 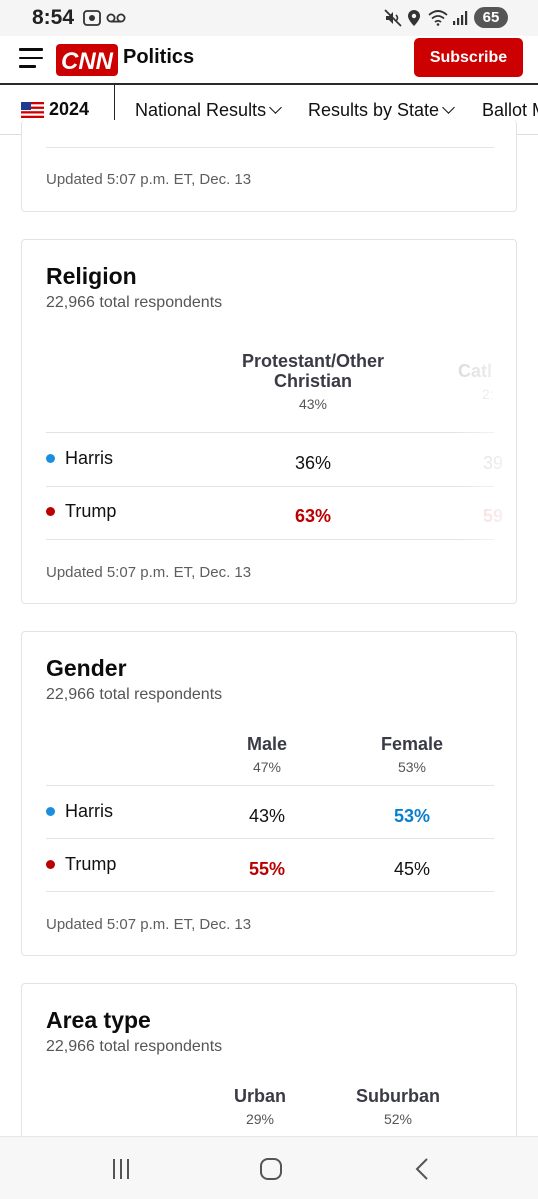 I want to click on back-icon, so click(x=423, y=1169).